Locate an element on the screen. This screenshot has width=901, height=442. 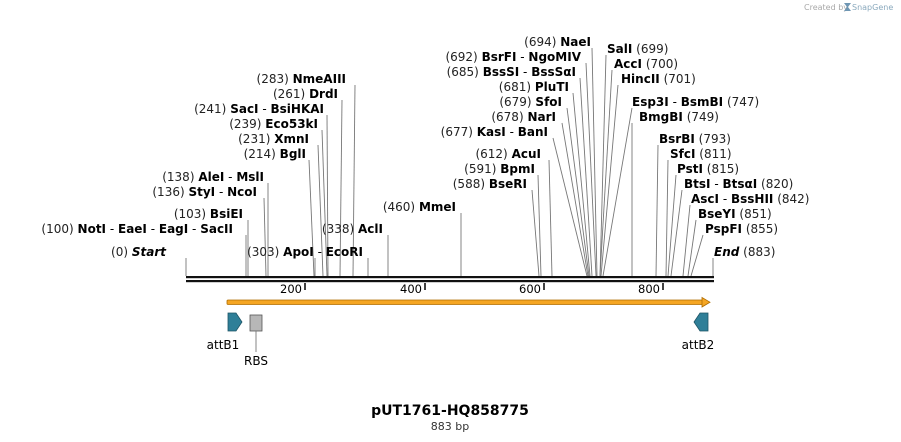
site-label-749: BmgBI (749) is located at coordinates (679, 117).